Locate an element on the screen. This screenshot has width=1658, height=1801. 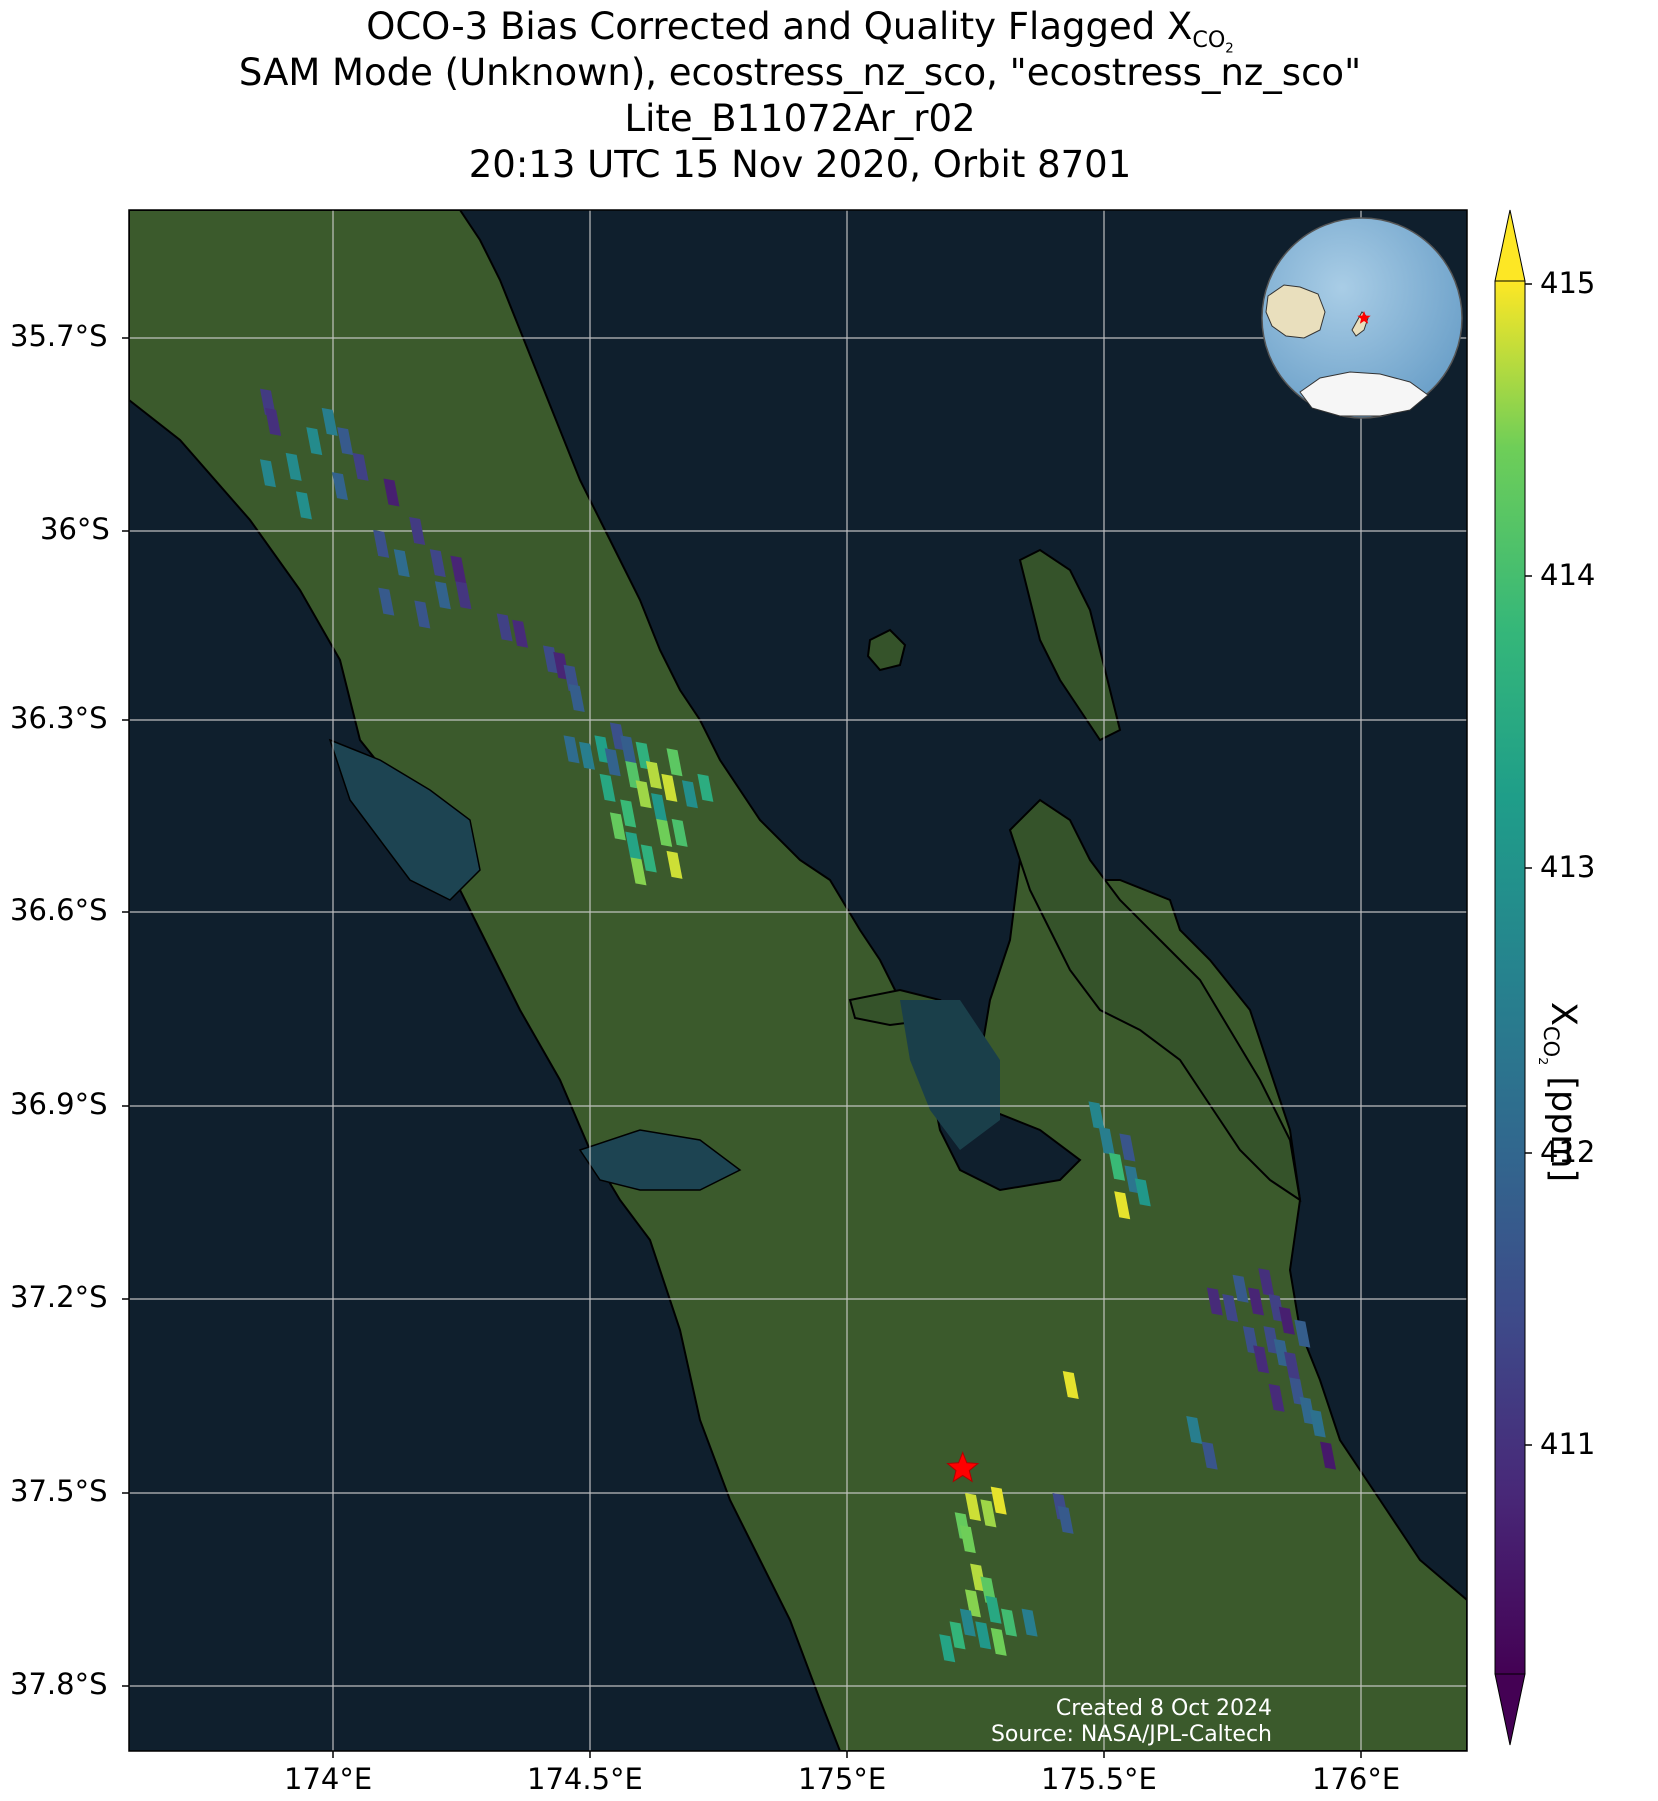
lon-tick-label: 174°E is located at coordinates (328, 1779).